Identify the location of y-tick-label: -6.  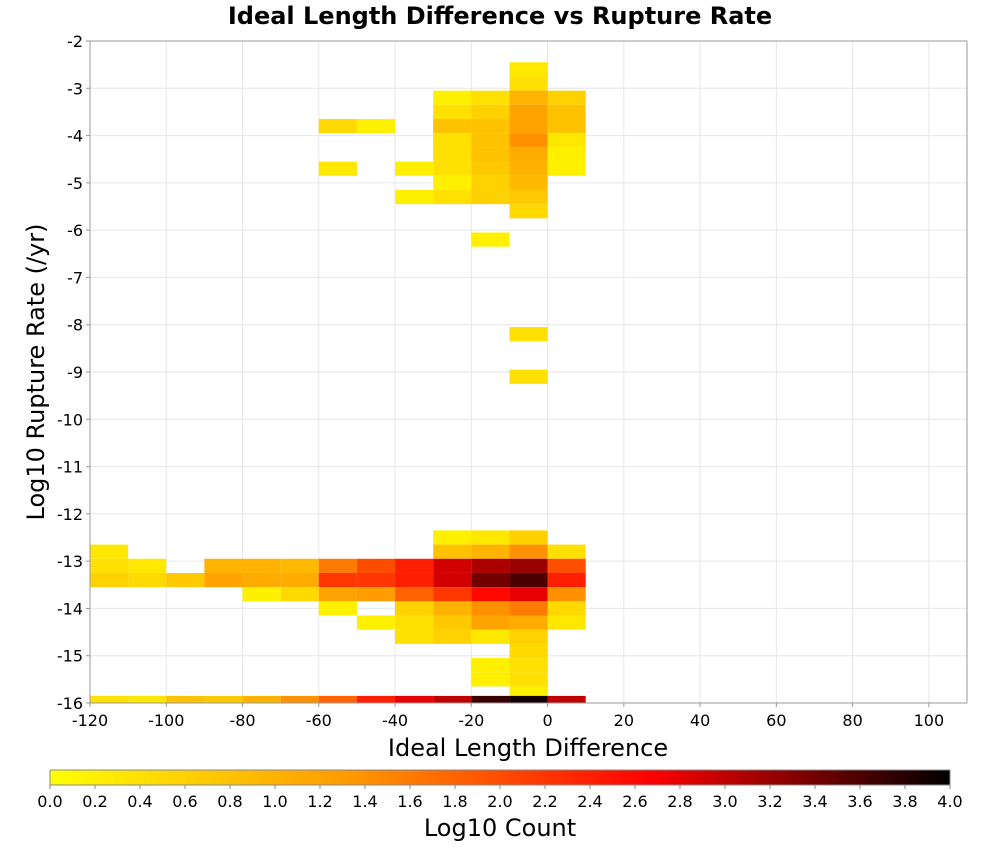
(75, 230).